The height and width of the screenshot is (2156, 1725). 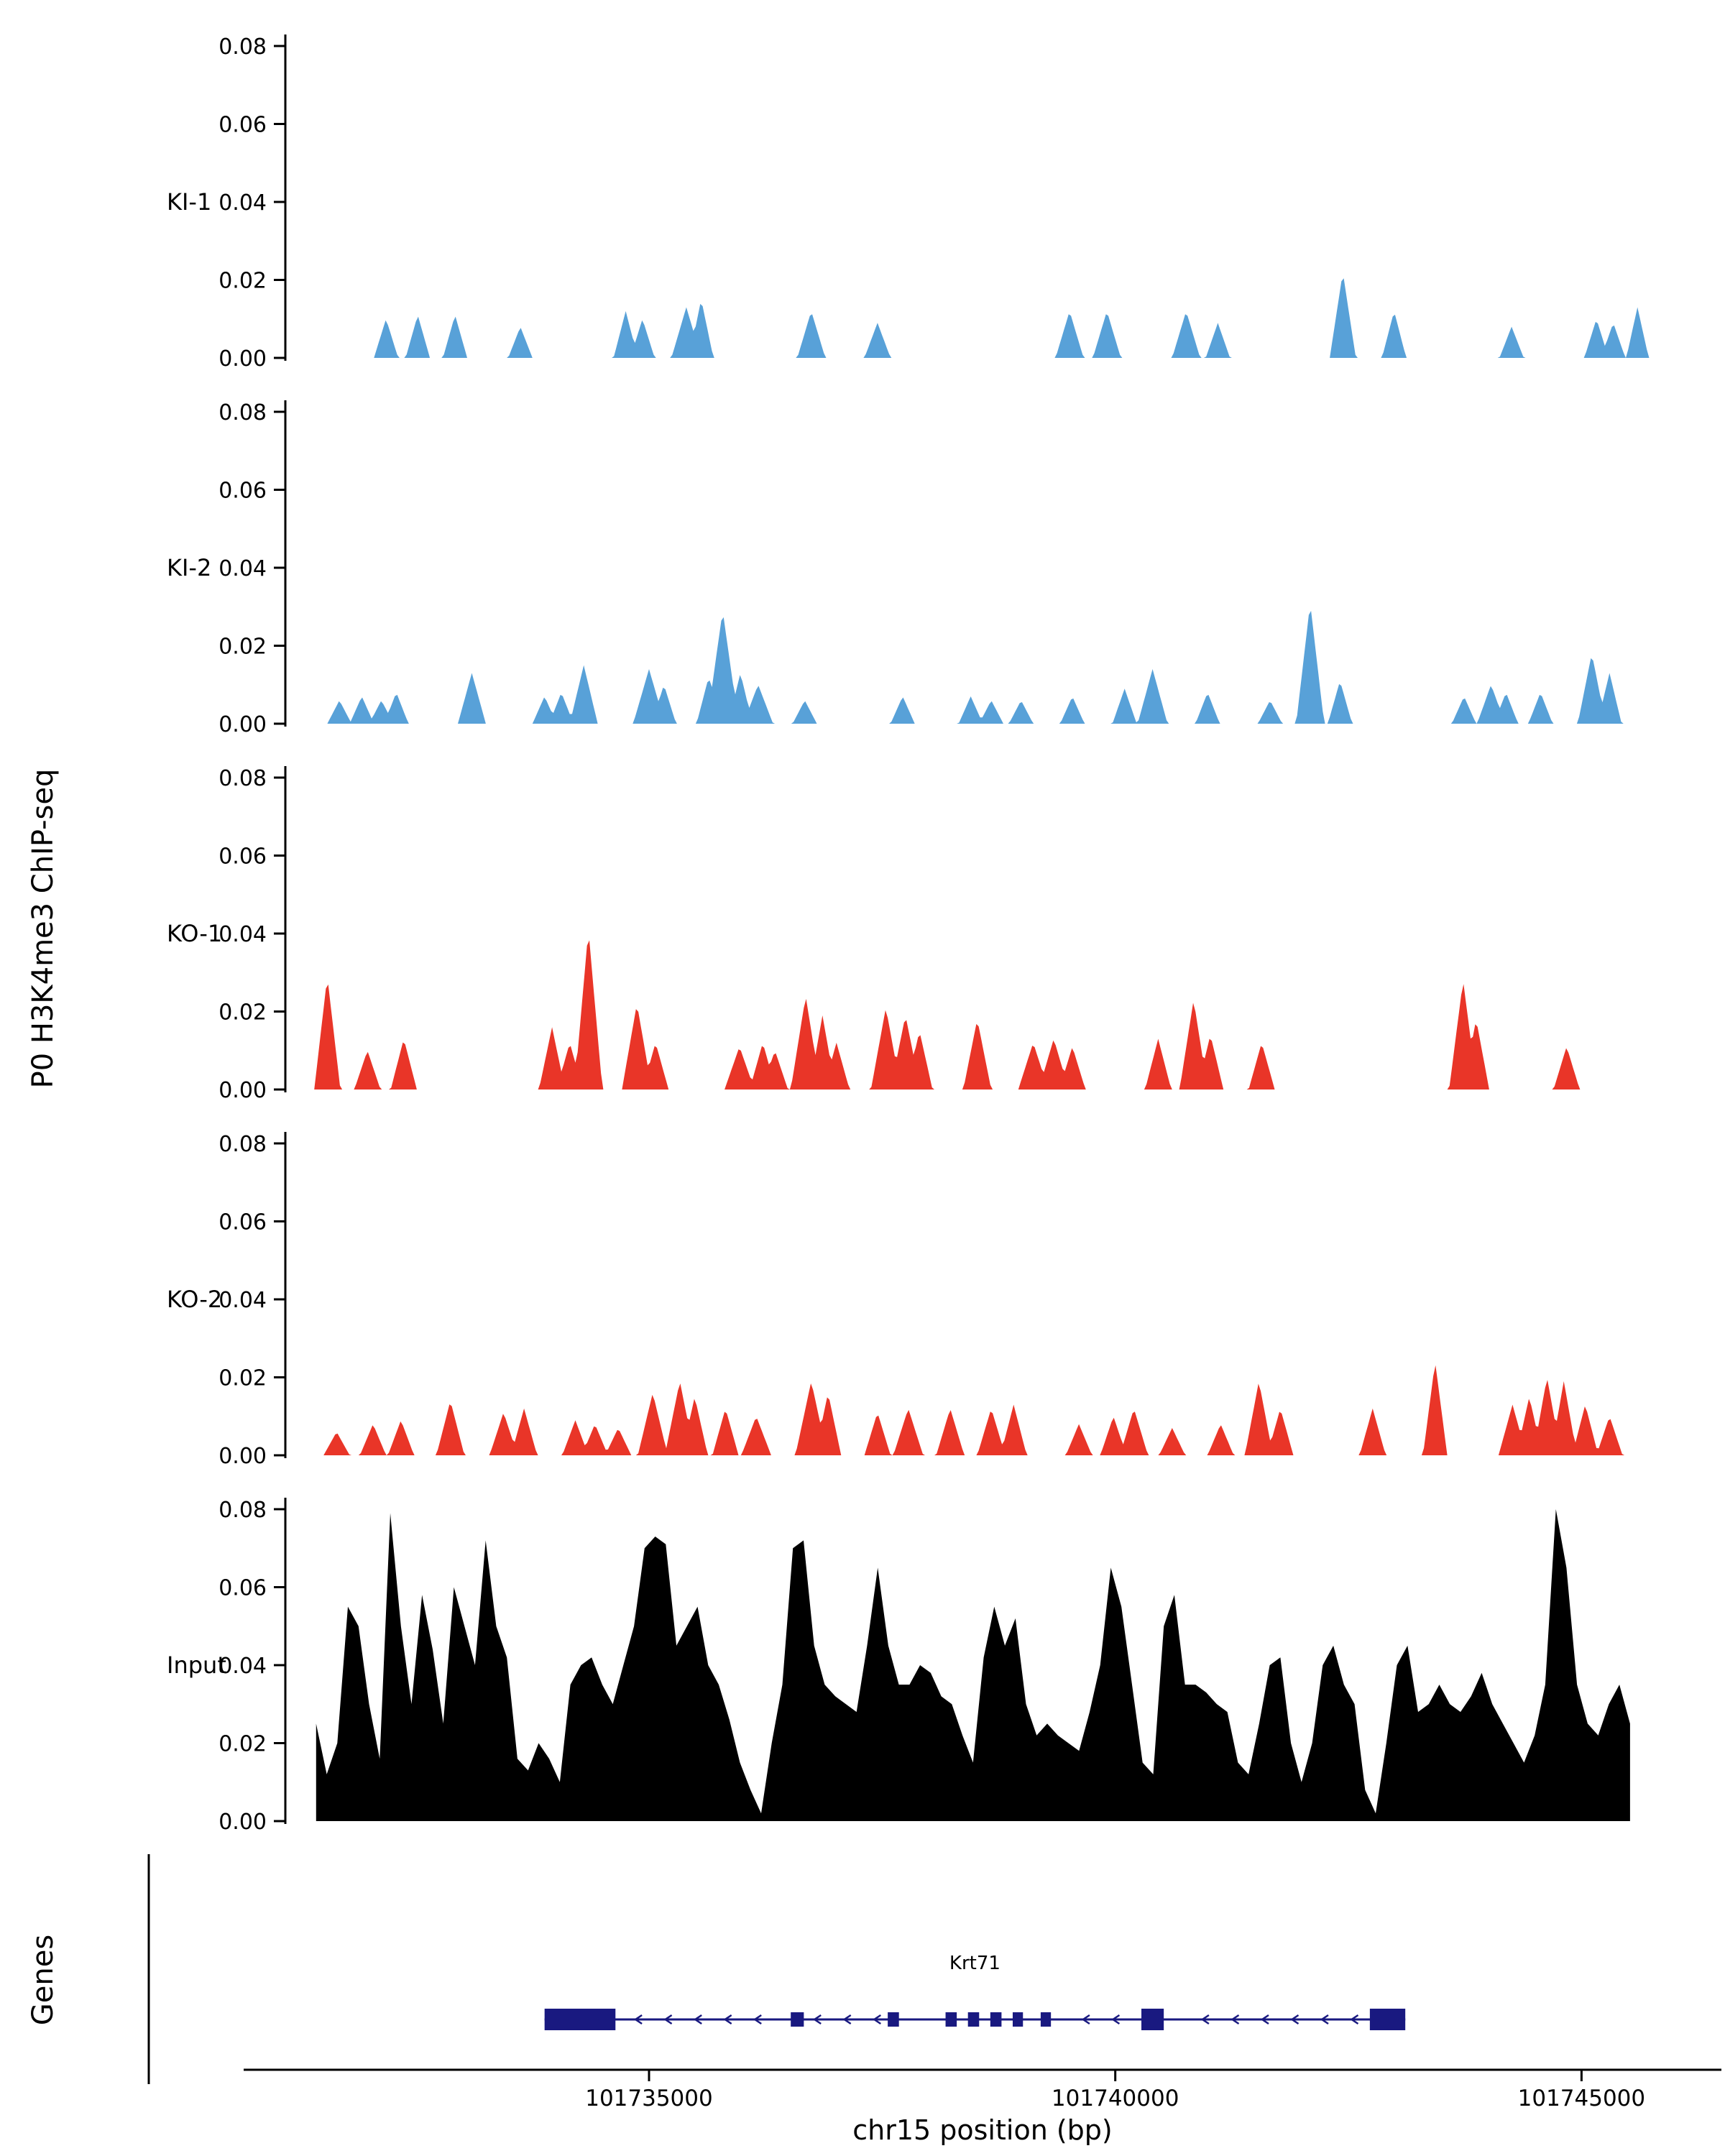 What do you see at coordinates (189, 567) in the screenshot?
I see `track-label-ki-2: KI-2` at bounding box center [189, 567].